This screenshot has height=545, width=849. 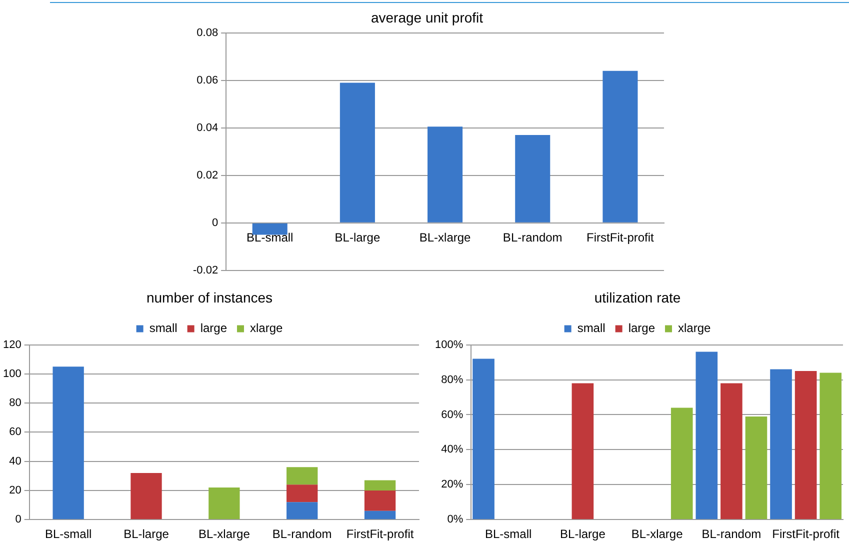 I want to click on y-tick-label: 0.08, so click(x=207, y=32).